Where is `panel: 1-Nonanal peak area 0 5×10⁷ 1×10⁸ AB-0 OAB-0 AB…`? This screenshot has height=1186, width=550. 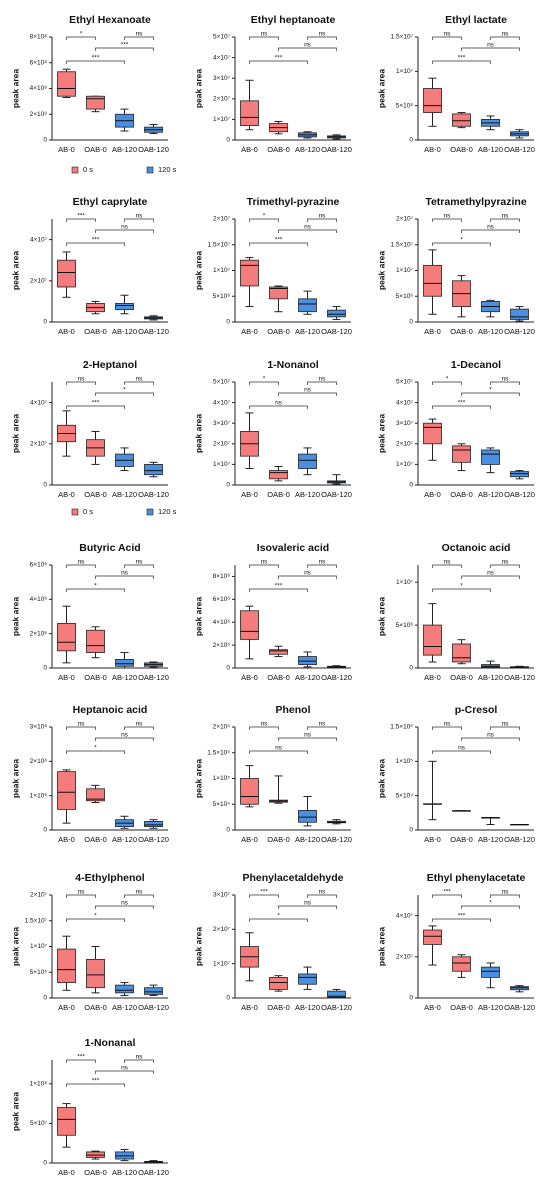 panel: 1-Nonanal peak area 0 5×10⁷ 1×10⁸ AB-0 OAB-0 AB… is located at coordinates (89, 1107).